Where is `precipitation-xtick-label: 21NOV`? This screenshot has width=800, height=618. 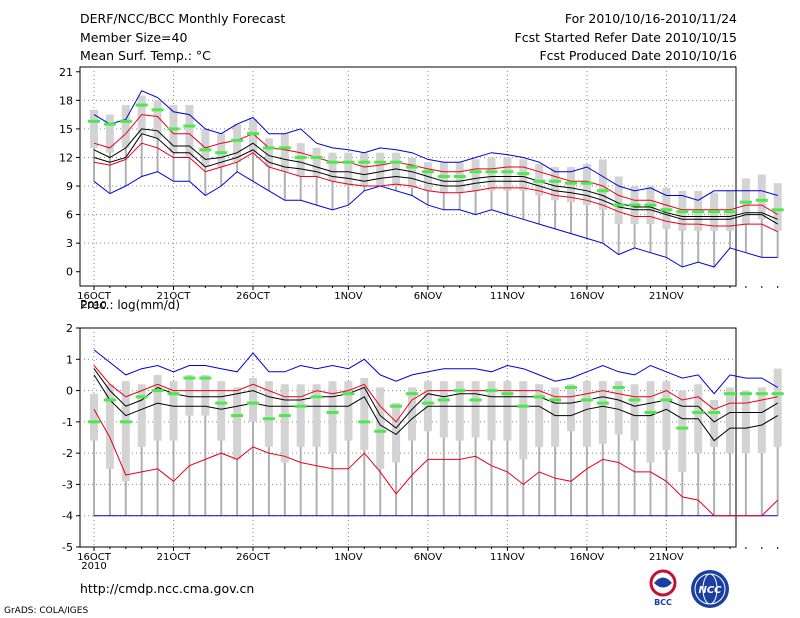
precipitation-xtick-label: 21NOV is located at coordinates (666, 557).